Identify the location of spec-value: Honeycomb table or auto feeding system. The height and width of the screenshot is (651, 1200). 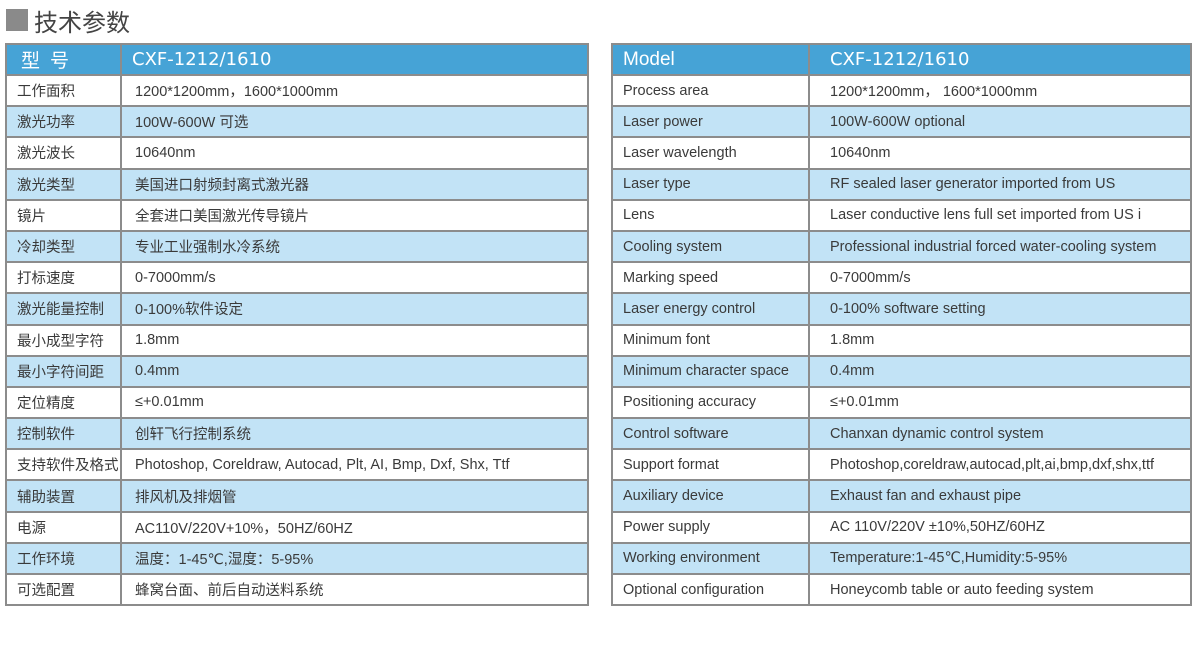
(1000, 589).